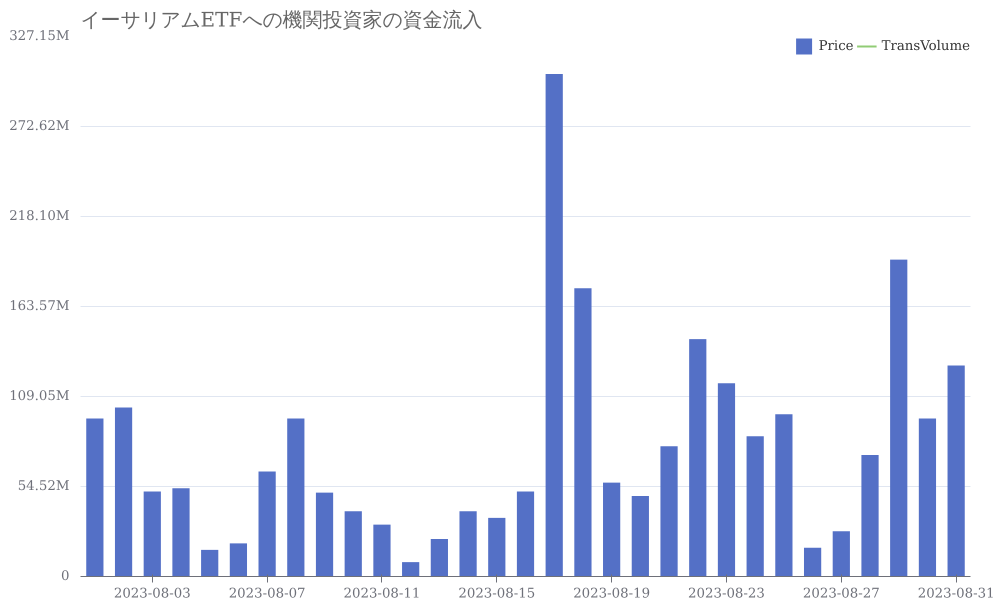 The width and height of the screenshot is (1000, 600). What do you see at coordinates (39, 36) in the screenshot?
I see `y-tick-label: 327.15M` at bounding box center [39, 36].